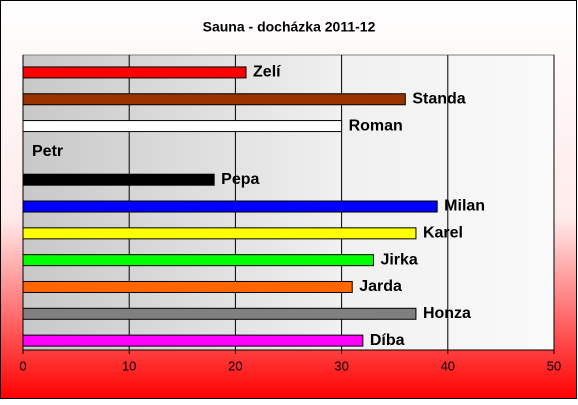 This screenshot has height=405, width=578. I want to click on bar-label: Petr, so click(47, 151).